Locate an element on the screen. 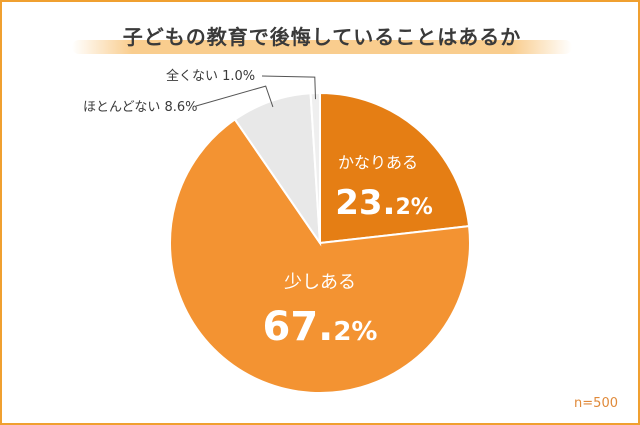 This screenshot has width=640, height=425. slice-value-sukoshi: 67.2% is located at coordinates (319, 327).